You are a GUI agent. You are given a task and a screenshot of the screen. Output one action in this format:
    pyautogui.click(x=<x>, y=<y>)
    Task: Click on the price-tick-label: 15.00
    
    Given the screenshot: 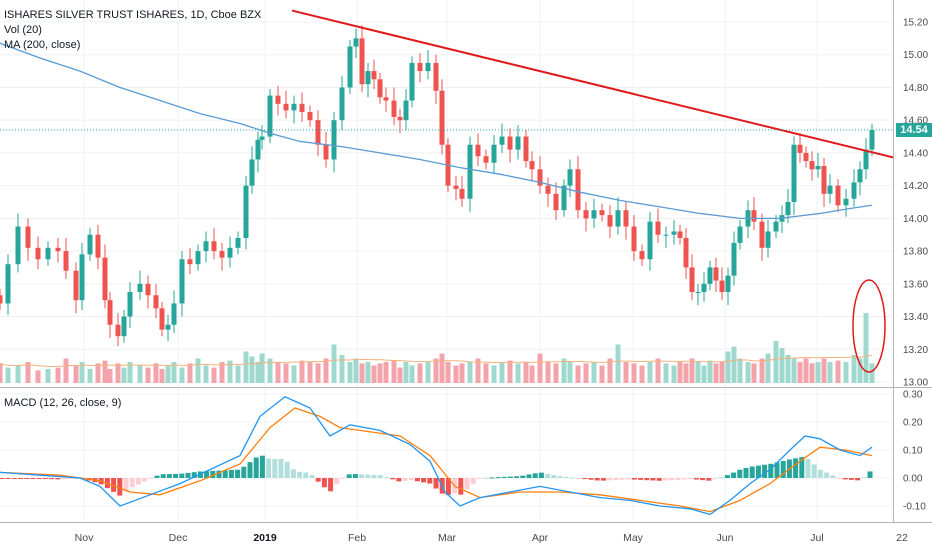 What is the action you would take?
    pyautogui.click(x=915, y=55)
    